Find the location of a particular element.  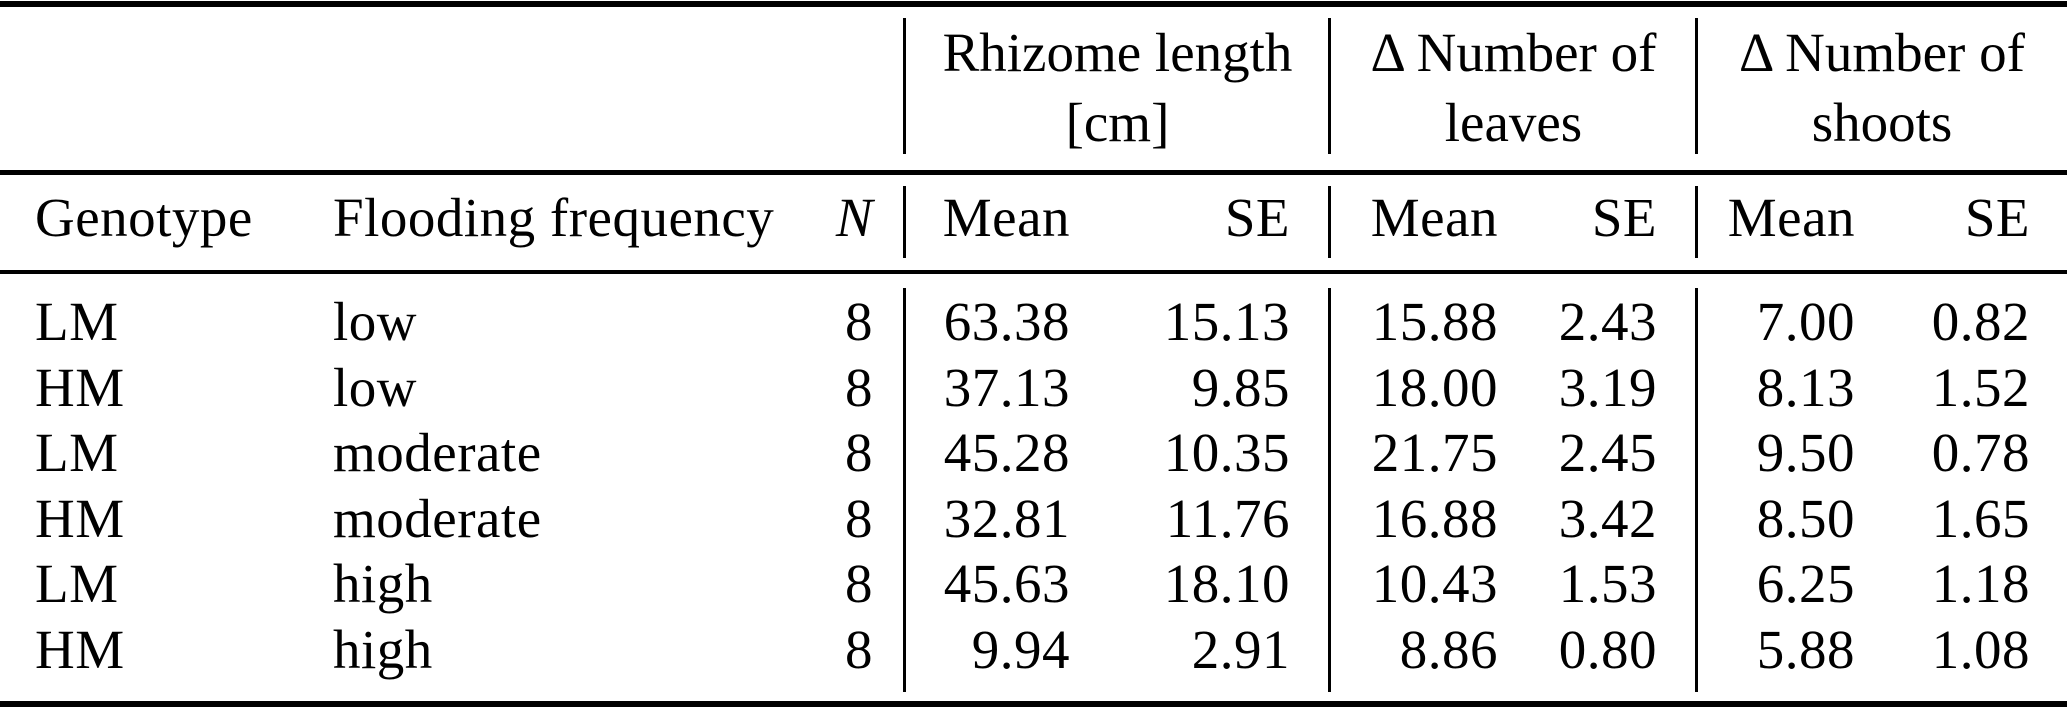

separator-rhizome-body is located at coordinates (904, 490).